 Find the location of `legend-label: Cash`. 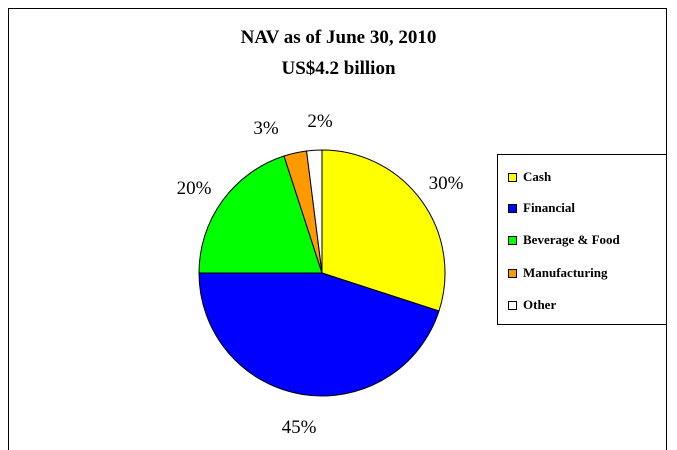

legend-label: Cash is located at coordinates (537, 176).